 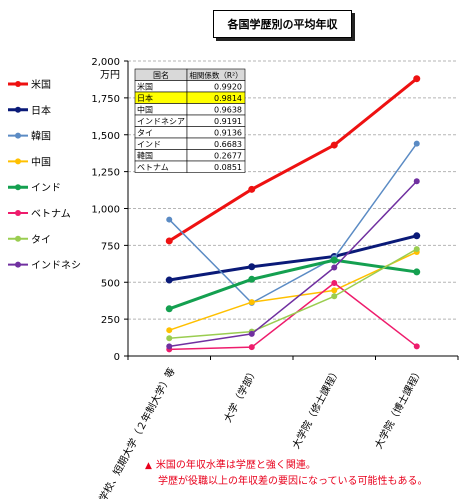 What do you see at coordinates (105, 173) in the screenshot?
I see `y-tick-label: 1,250` at bounding box center [105, 173].